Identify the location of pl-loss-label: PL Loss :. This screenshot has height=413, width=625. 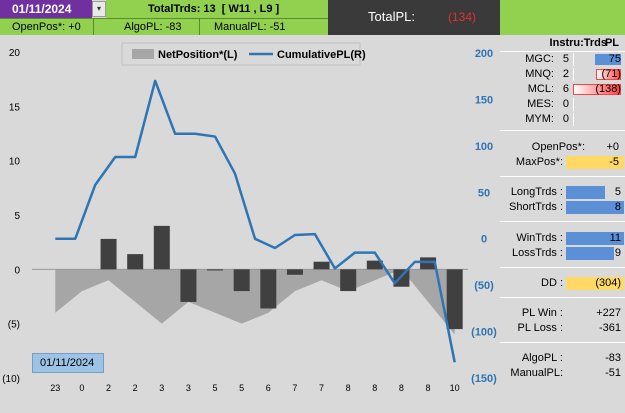
(540, 328).